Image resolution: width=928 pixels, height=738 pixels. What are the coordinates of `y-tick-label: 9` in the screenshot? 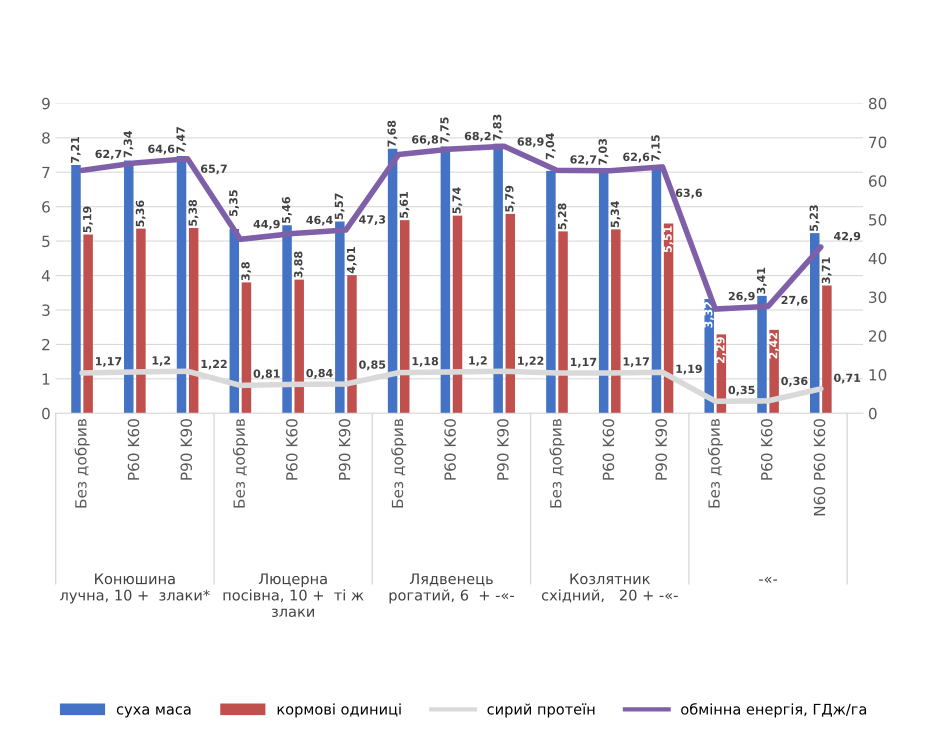 It's located at (46, 104).